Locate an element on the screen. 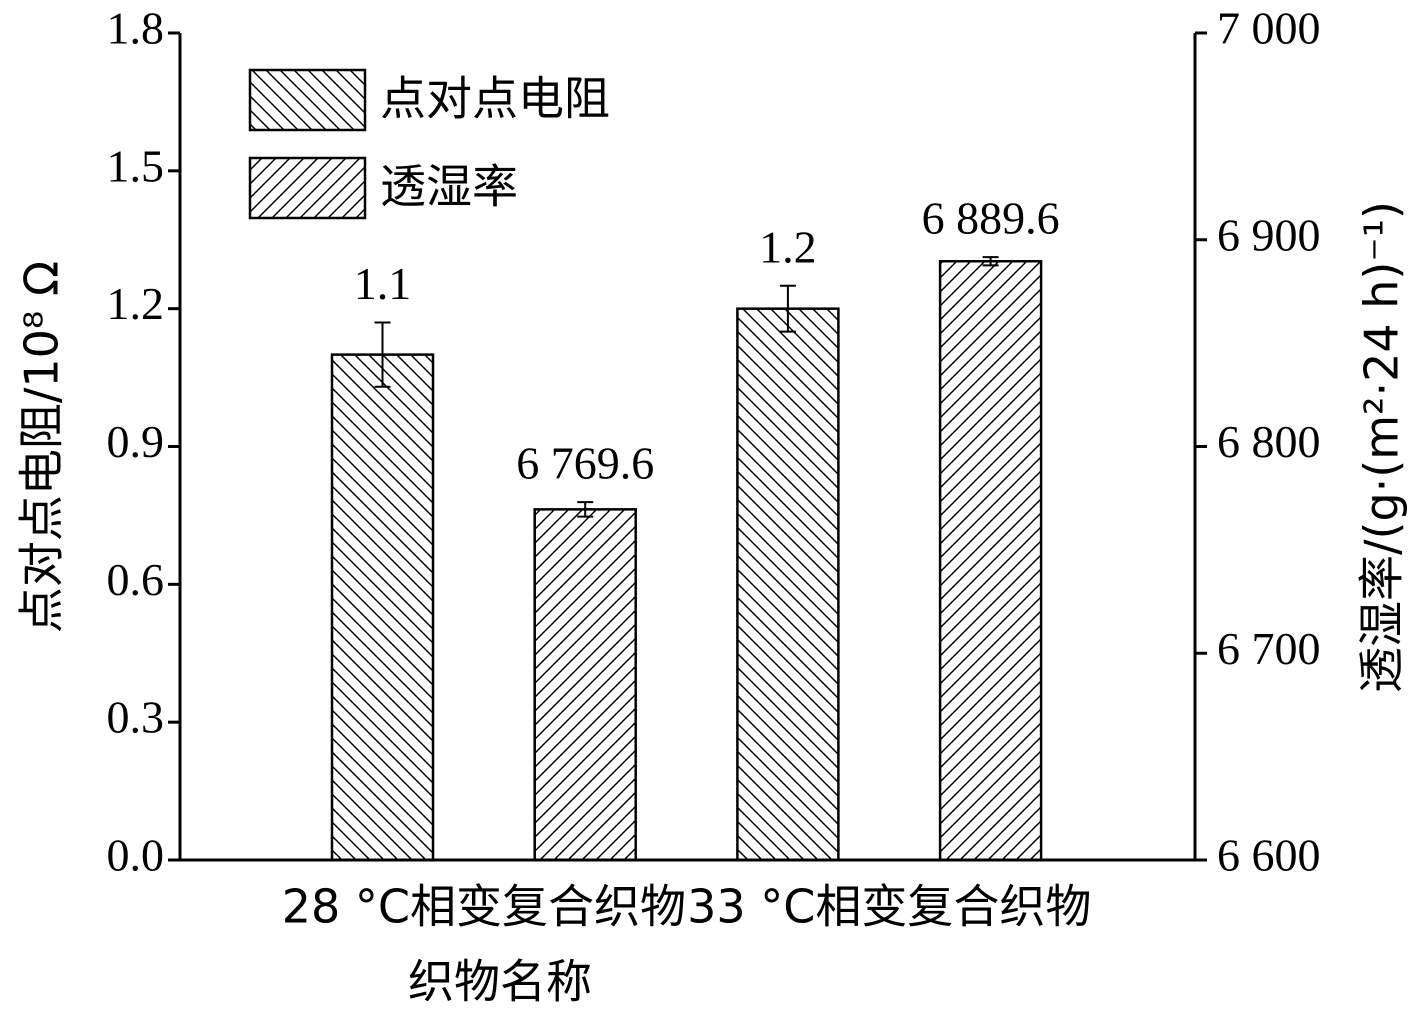  value-label: 6 769.6 is located at coordinates (585, 463).